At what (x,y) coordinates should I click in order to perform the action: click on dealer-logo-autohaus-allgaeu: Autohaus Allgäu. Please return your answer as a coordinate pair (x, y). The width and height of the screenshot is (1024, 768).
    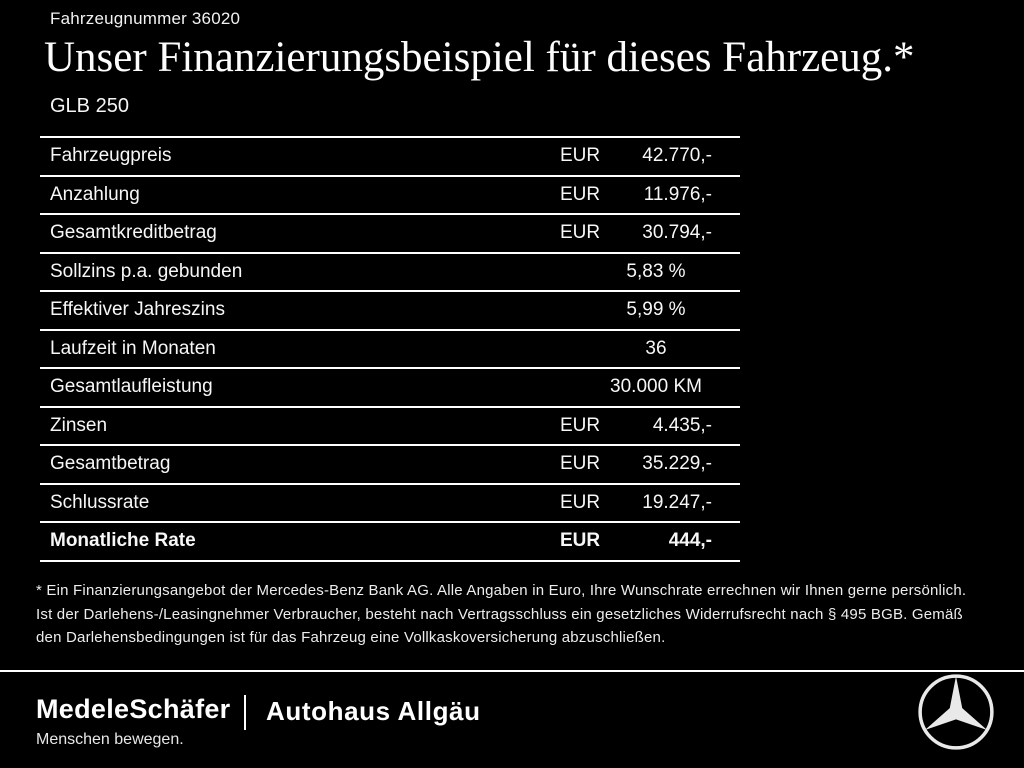
    Looking at the image, I should click on (373, 711).